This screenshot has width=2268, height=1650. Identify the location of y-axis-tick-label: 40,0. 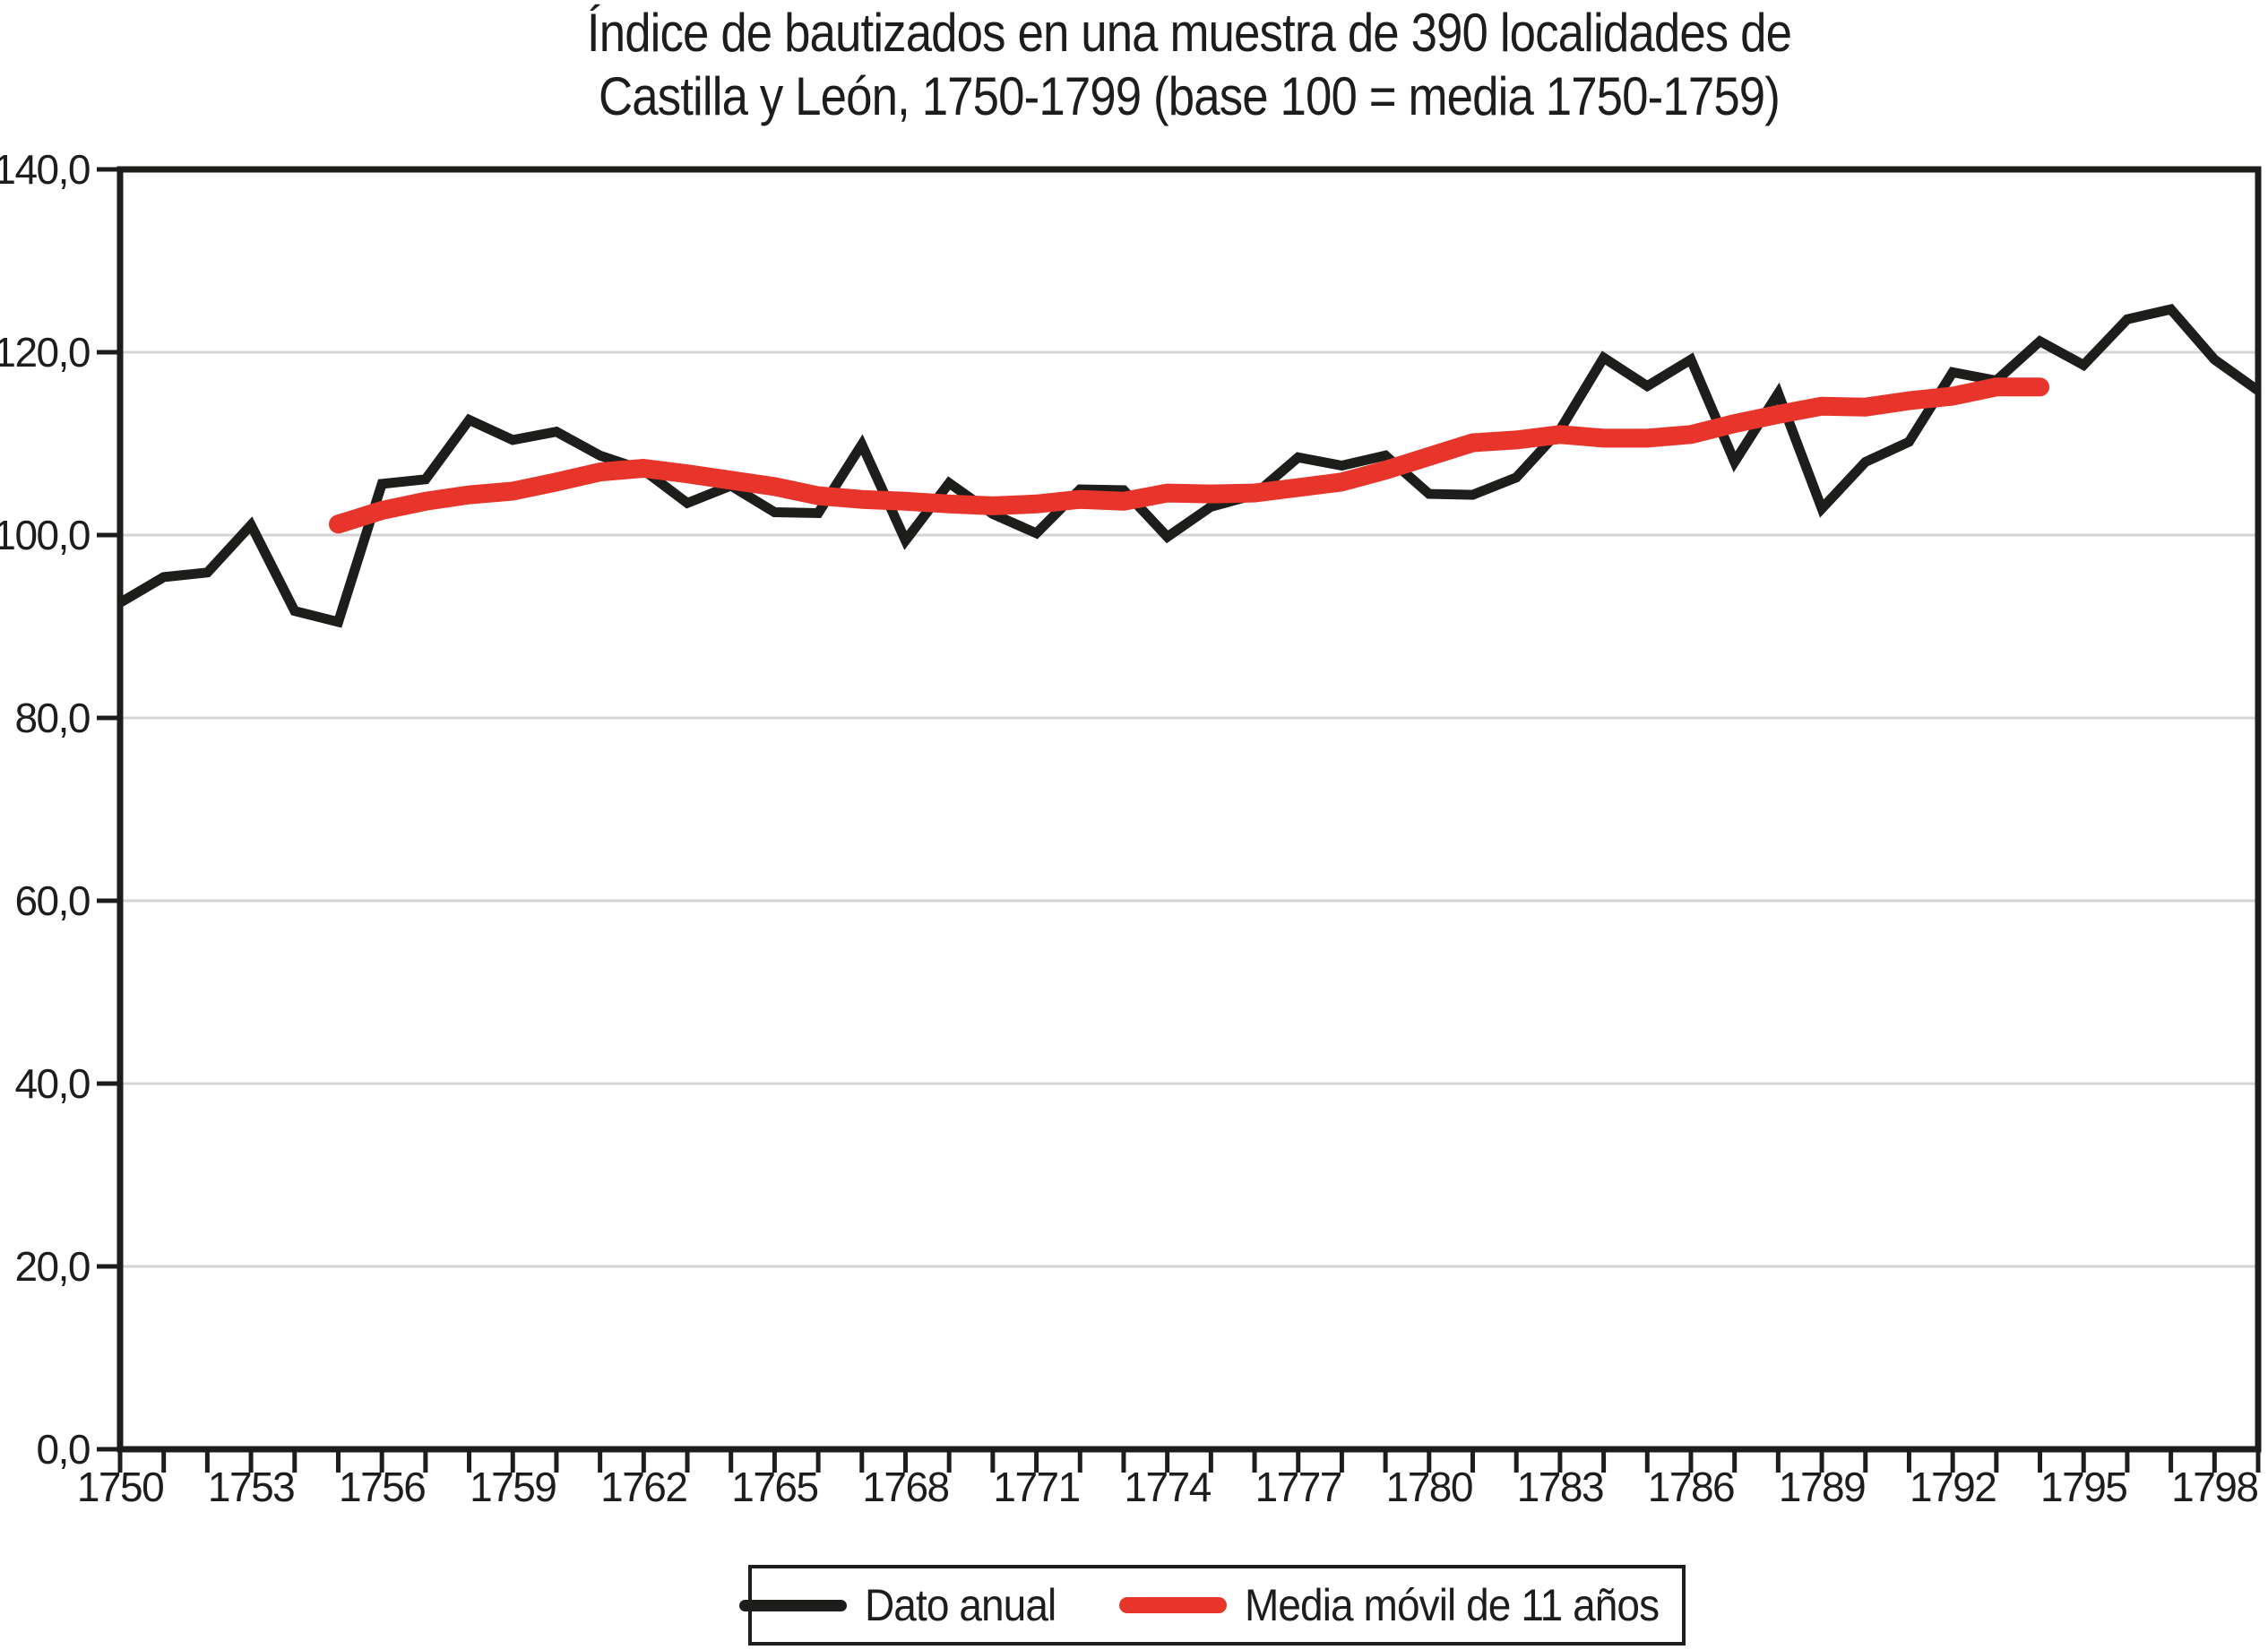
(52, 1083).